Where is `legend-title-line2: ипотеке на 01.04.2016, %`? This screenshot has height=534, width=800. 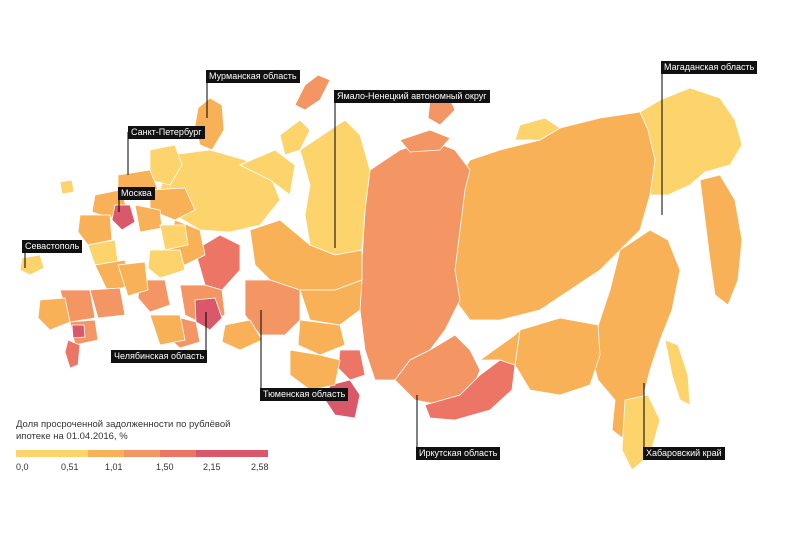 legend-title-line2: ипотеке на 01.04.2016, % is located at coordinates (72, 436).